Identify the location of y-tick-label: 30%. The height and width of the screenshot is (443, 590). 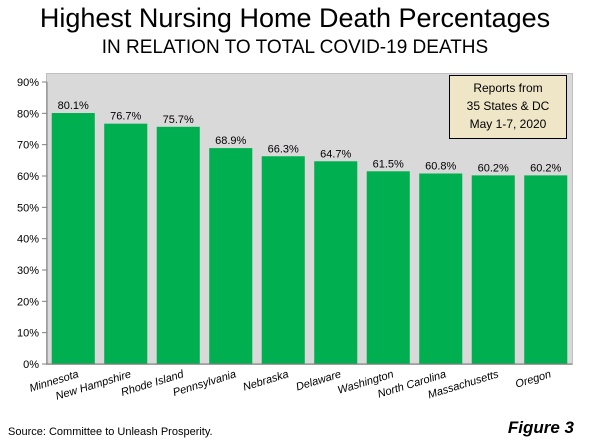
(28, 271).